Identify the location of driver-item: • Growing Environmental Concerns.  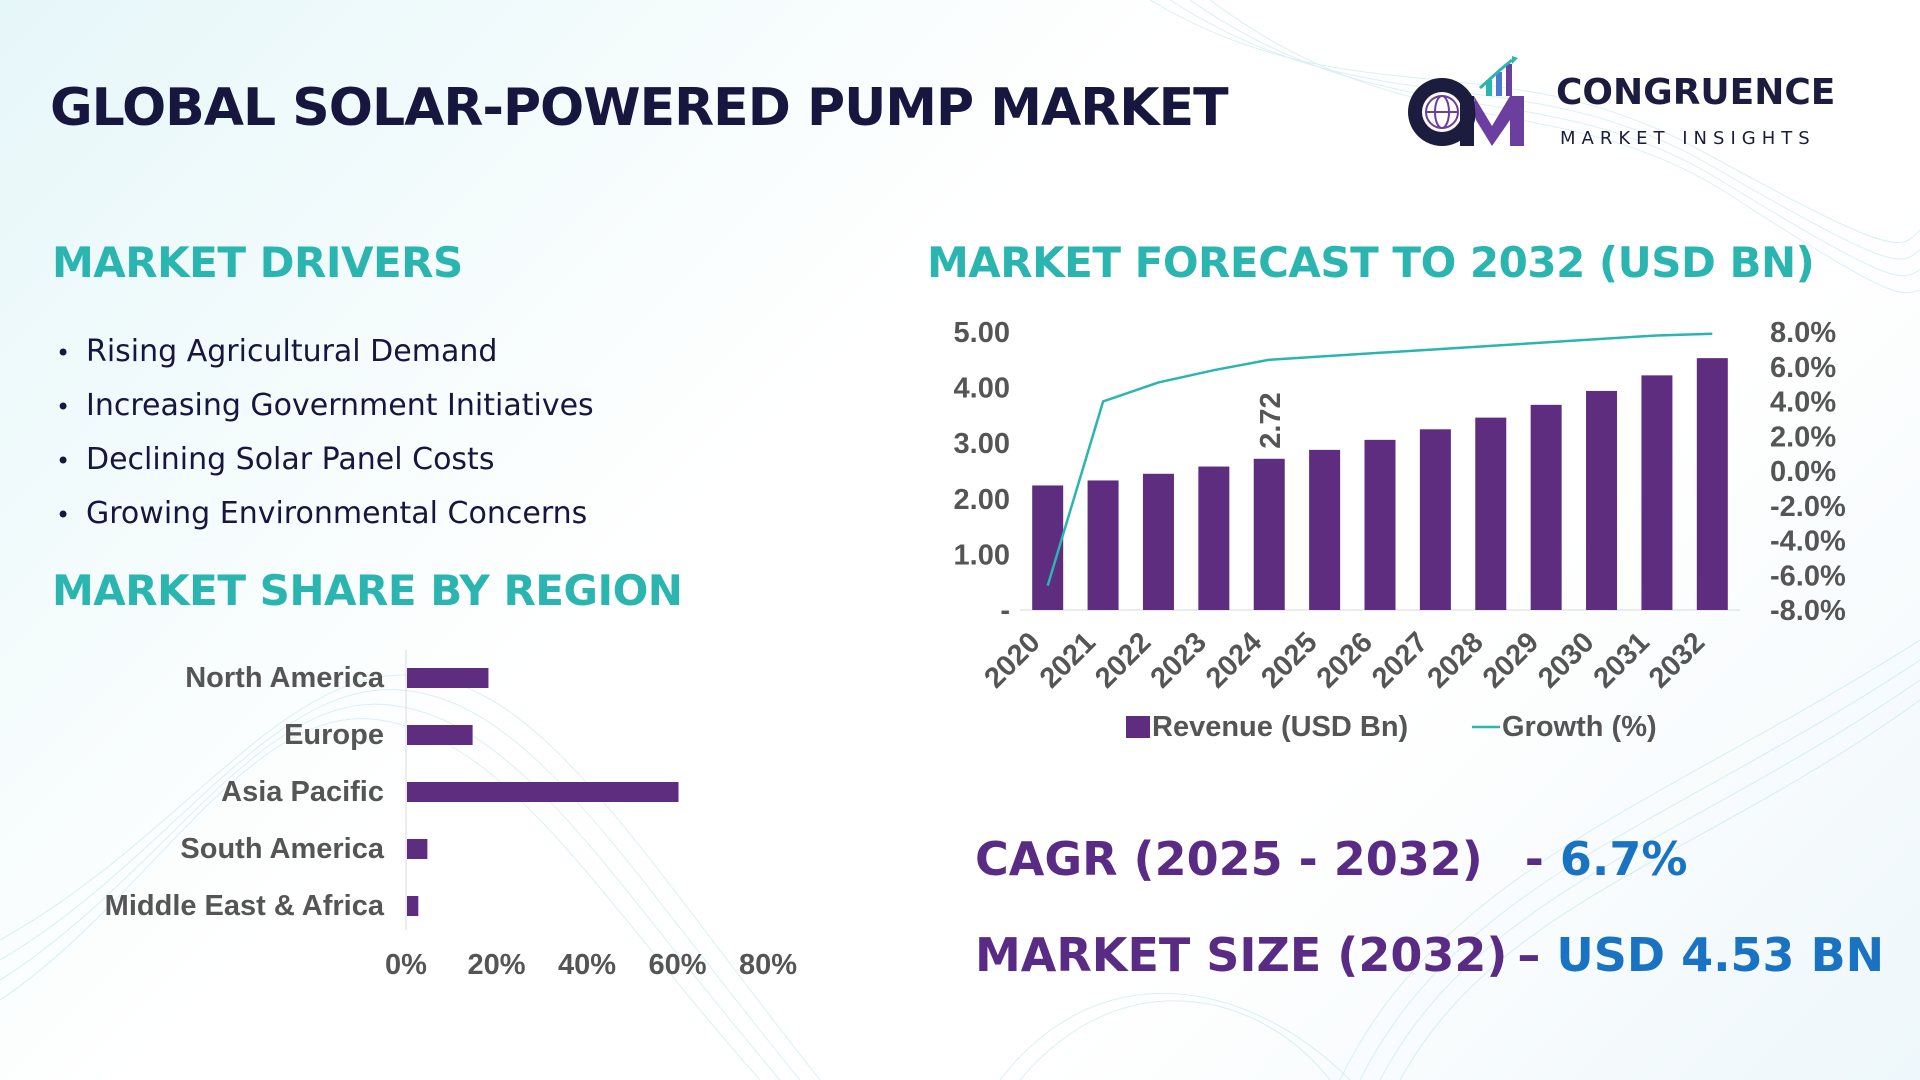
(325, 521).